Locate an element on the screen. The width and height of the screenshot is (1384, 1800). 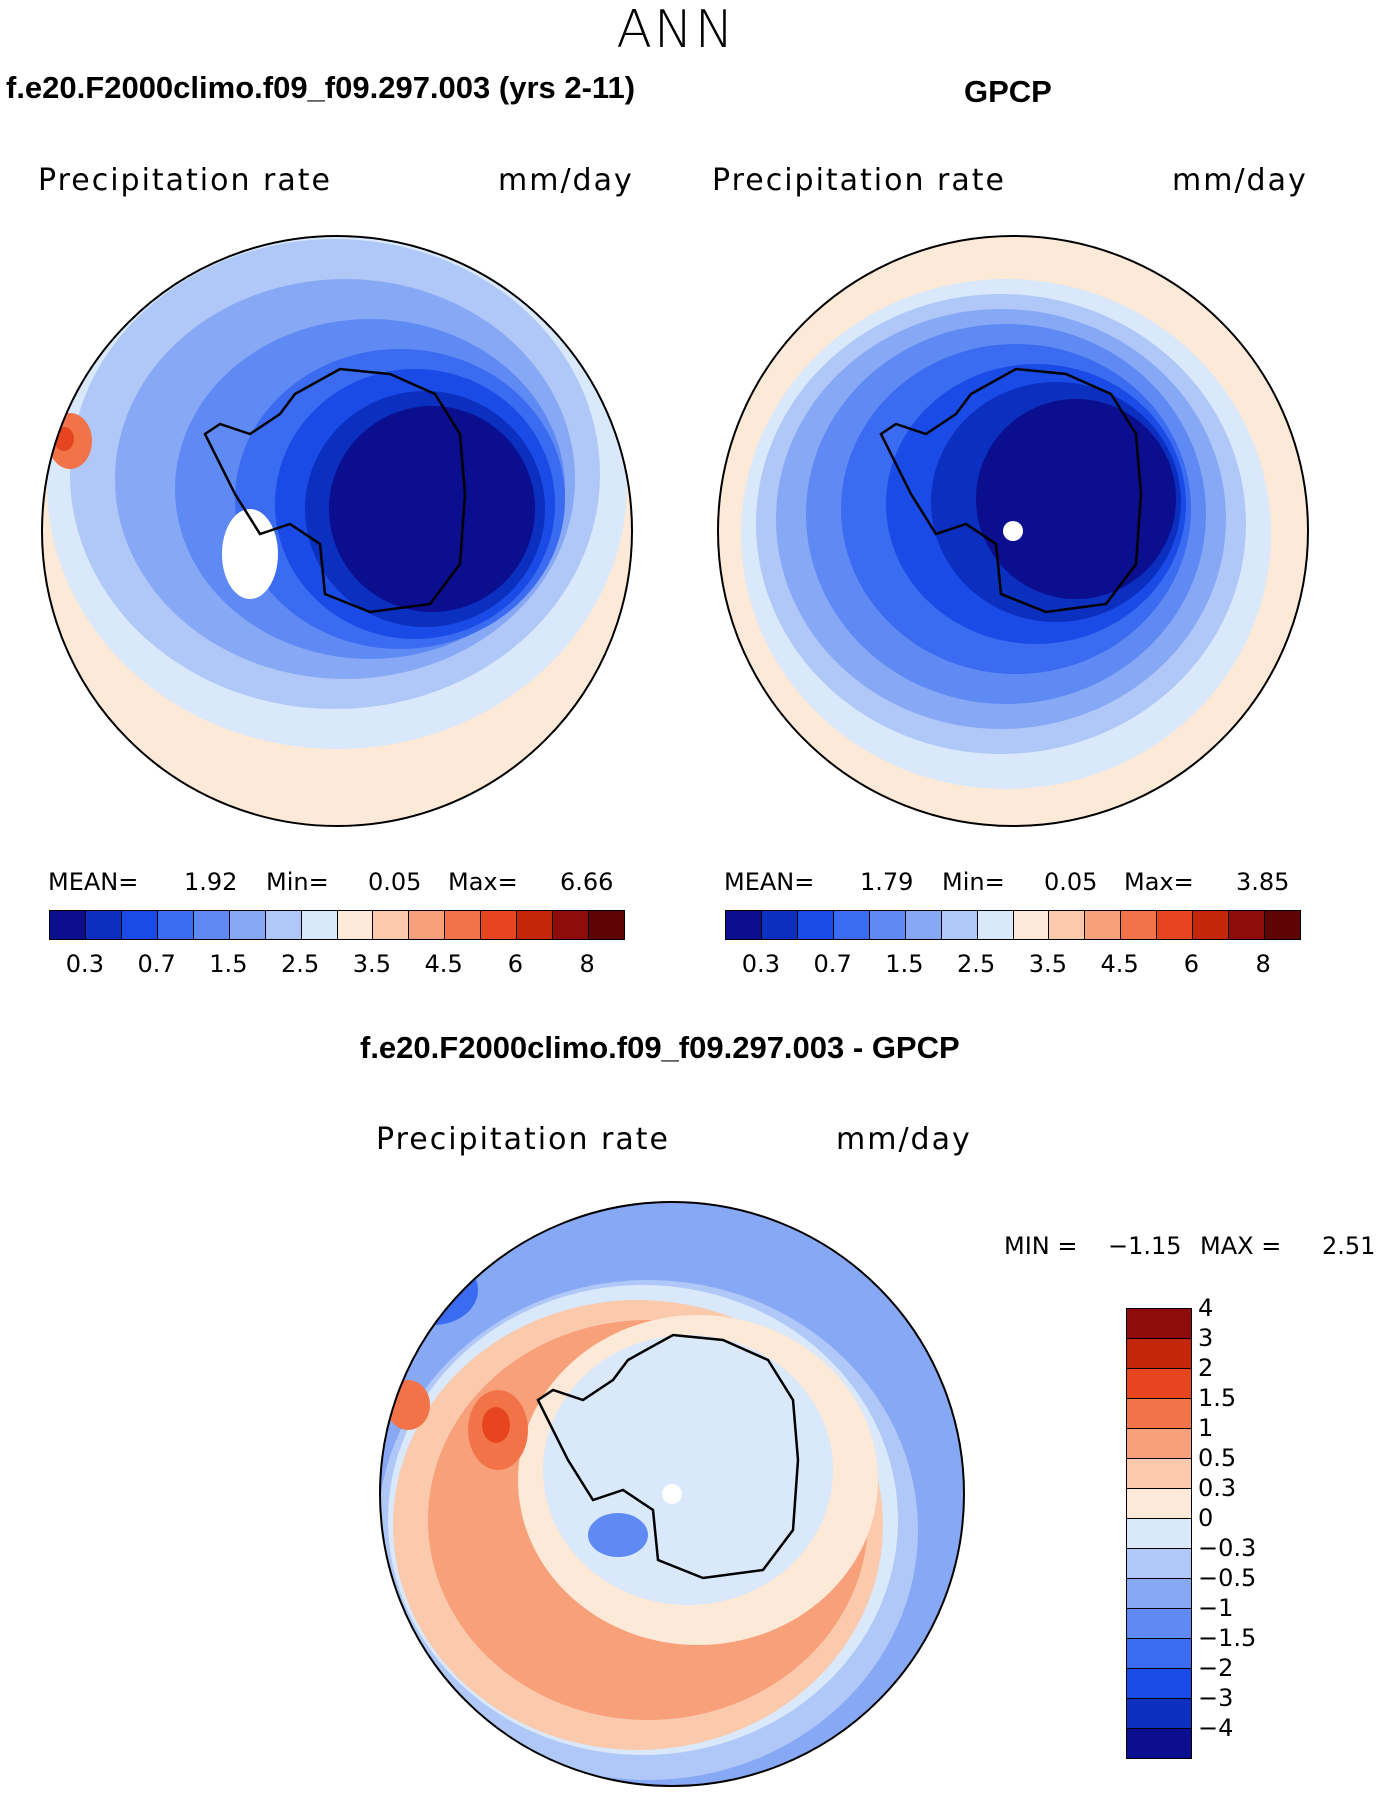
colorbar-tick-label: 1 is located at coordinates (1206, 1428).